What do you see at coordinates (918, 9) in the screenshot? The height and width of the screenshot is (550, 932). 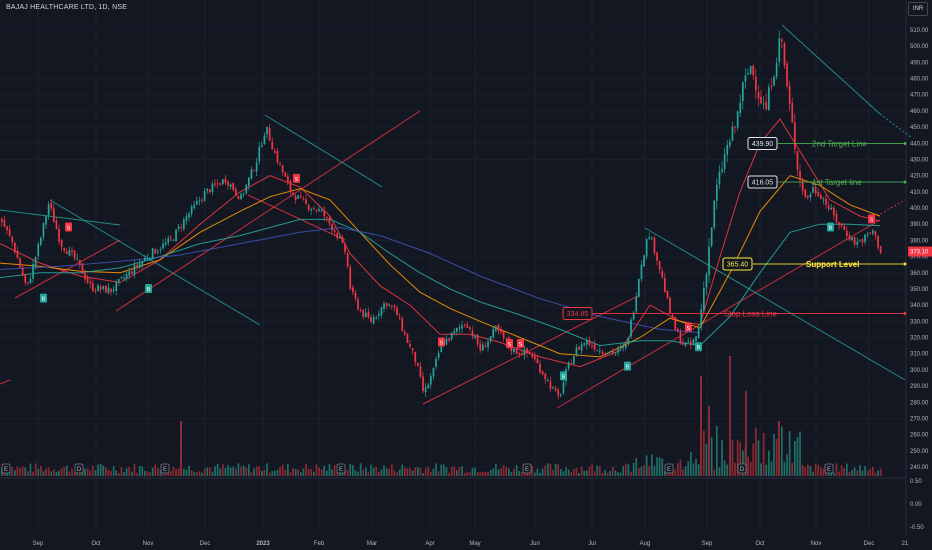 I see `currency-button: INR` at bounding box center [918, 9].